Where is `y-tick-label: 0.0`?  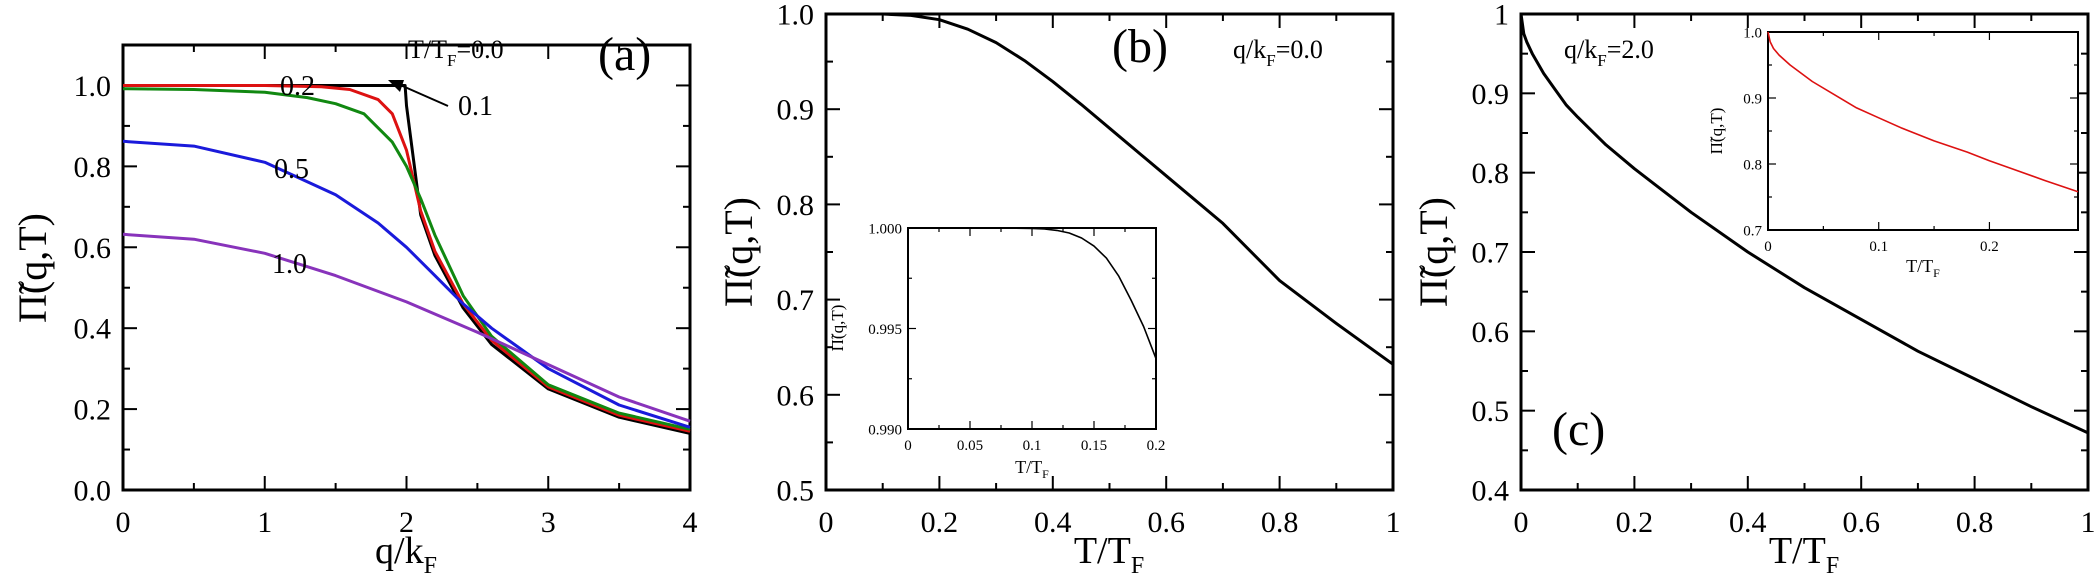 y-tick-label: 0.0 is located at coordinates (93, 491).